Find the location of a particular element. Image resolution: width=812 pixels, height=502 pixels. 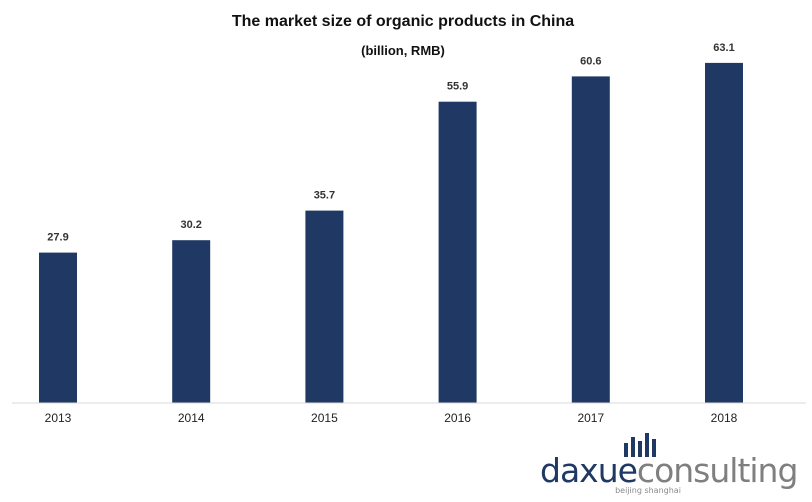

x-tick-label-2014: 2014 is located at coordinates (191, 418).